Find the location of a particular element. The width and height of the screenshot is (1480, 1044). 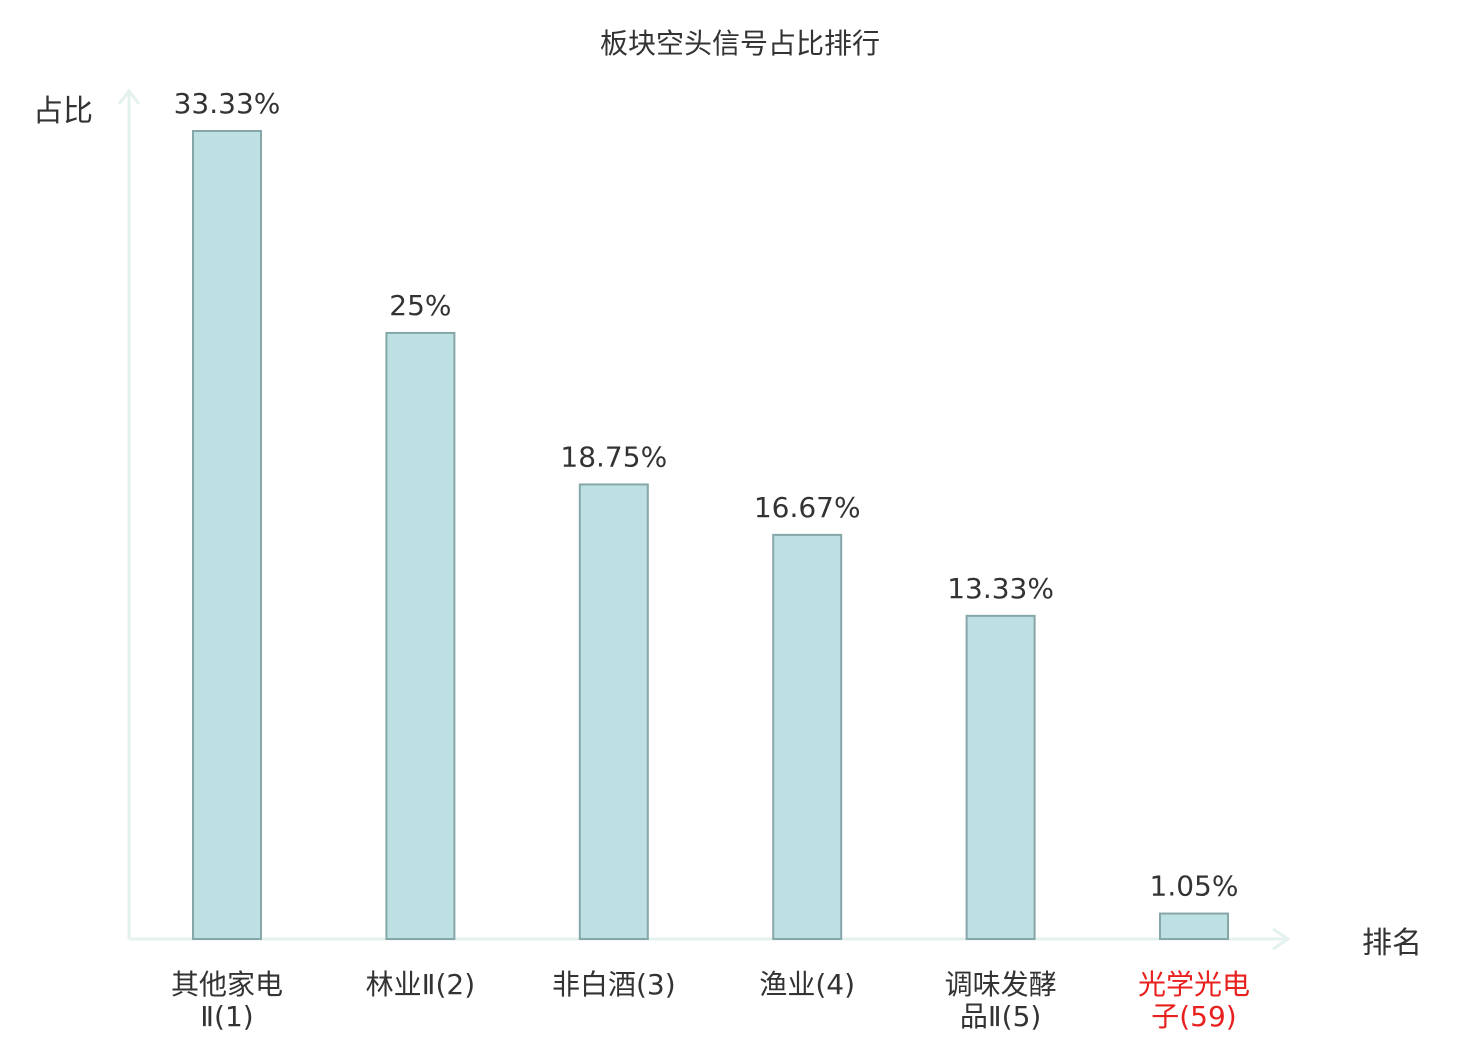

x-tick-label: 非白酒(3) is located at coordinates (614, 984).